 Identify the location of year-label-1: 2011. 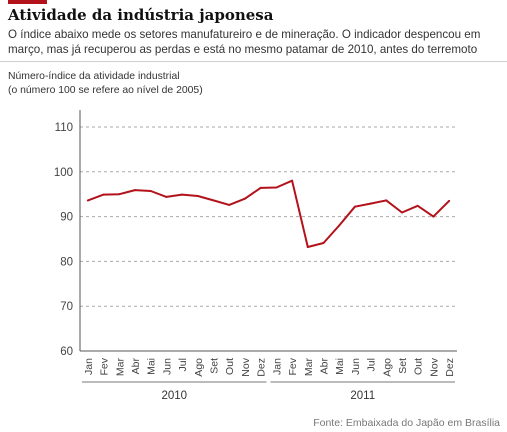
(362, 396).